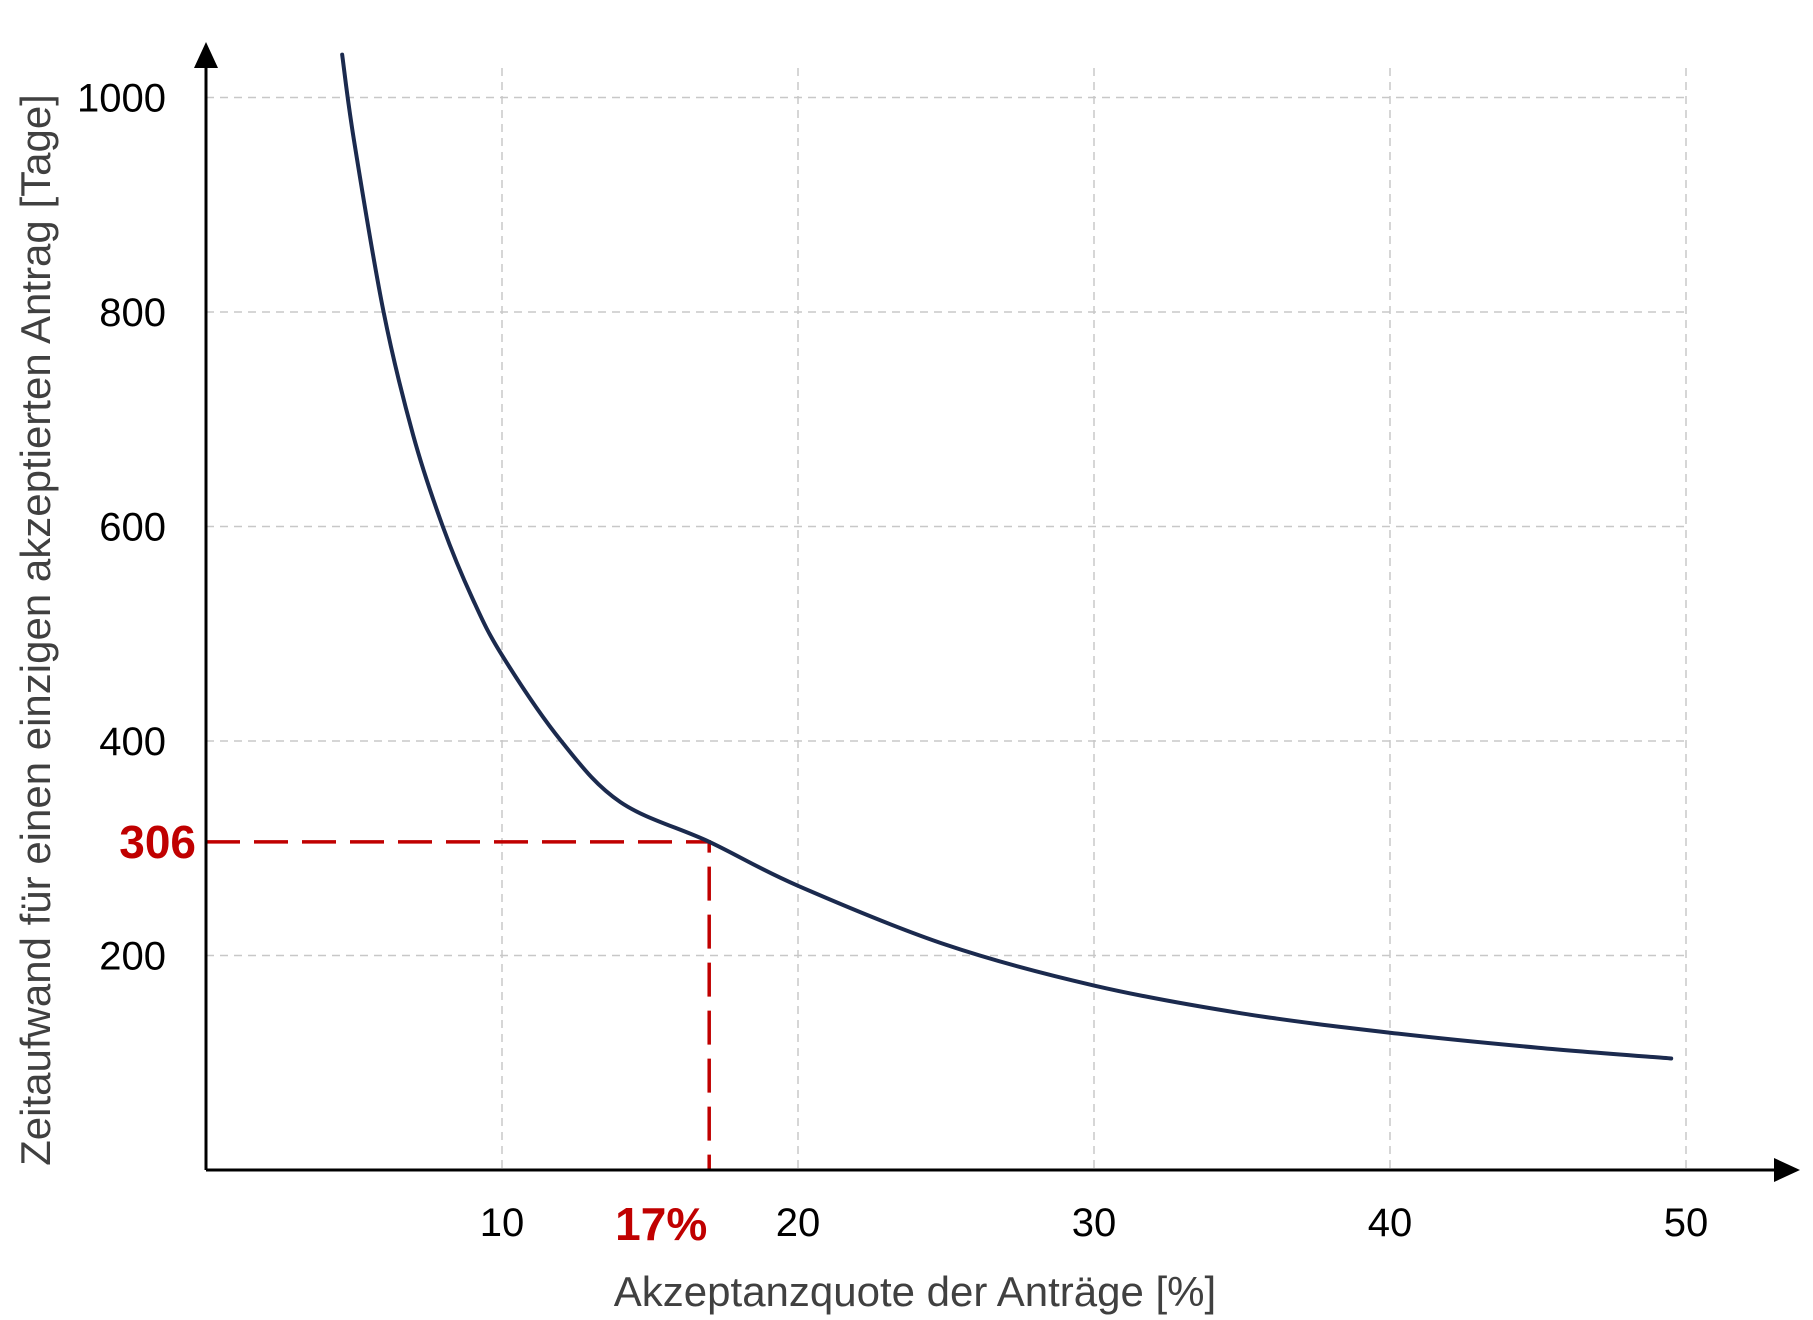 This screenshot has width=1813, height=1320. What do you see at coordinates (502, 1223) in the screenshot?
I see `x-tick-label-10: 10` at bounding box center [502, 1223].